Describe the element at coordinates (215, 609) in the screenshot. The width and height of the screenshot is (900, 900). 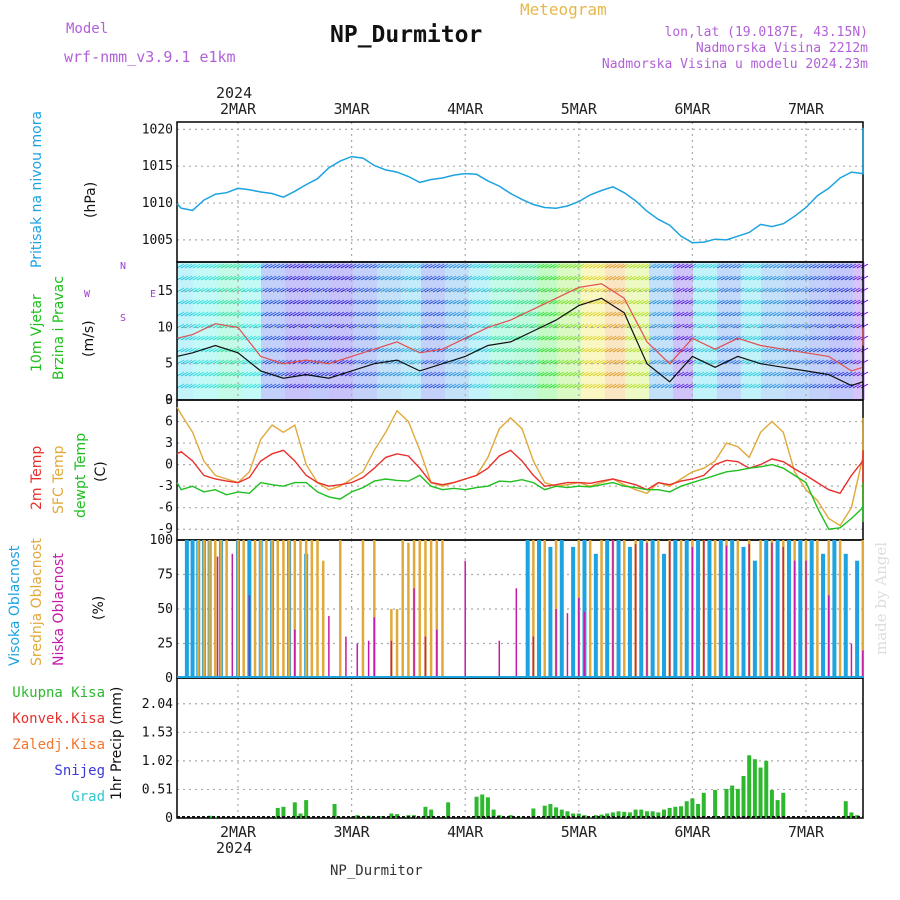
I see `cloud-bar-mid` at that location.